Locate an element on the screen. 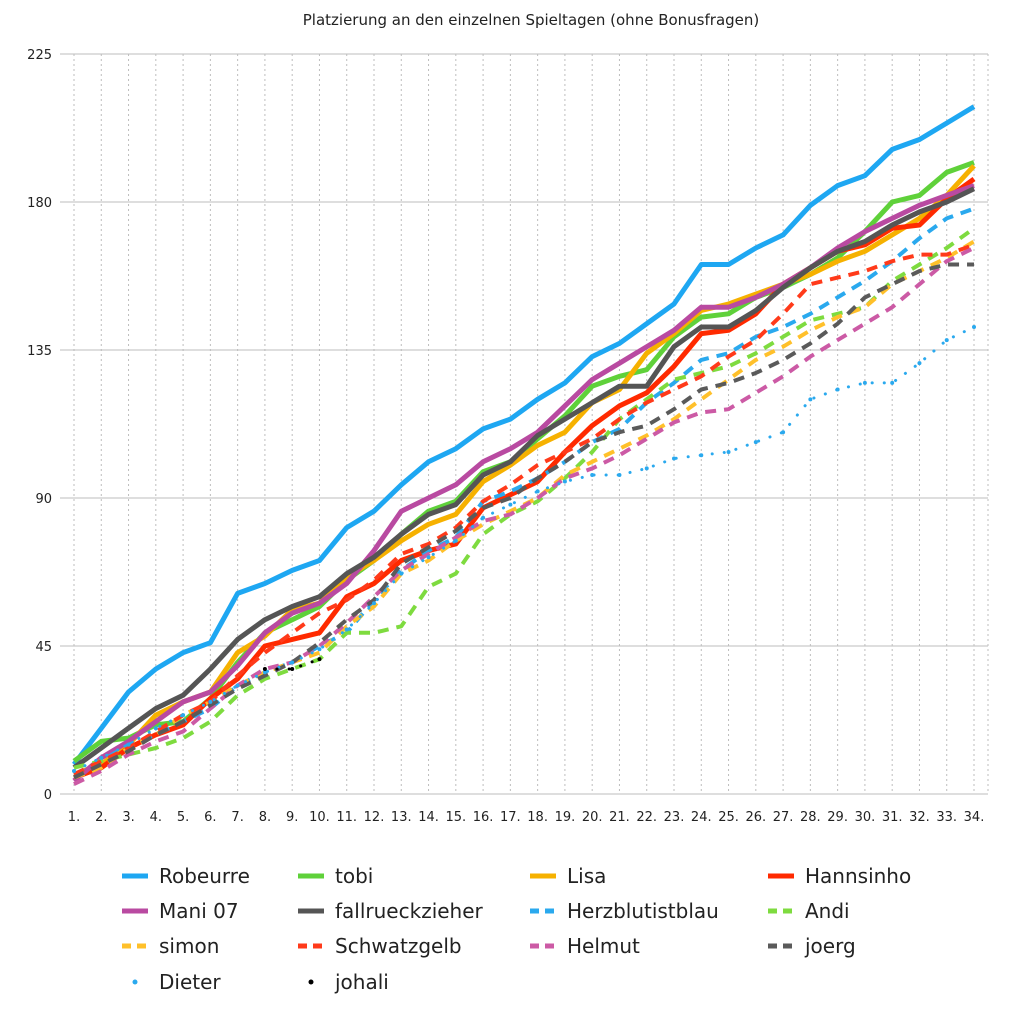 The width and height of the screenshot is (1024, 1012). x-tick-label: 1. is located at coordinates (74, 817).